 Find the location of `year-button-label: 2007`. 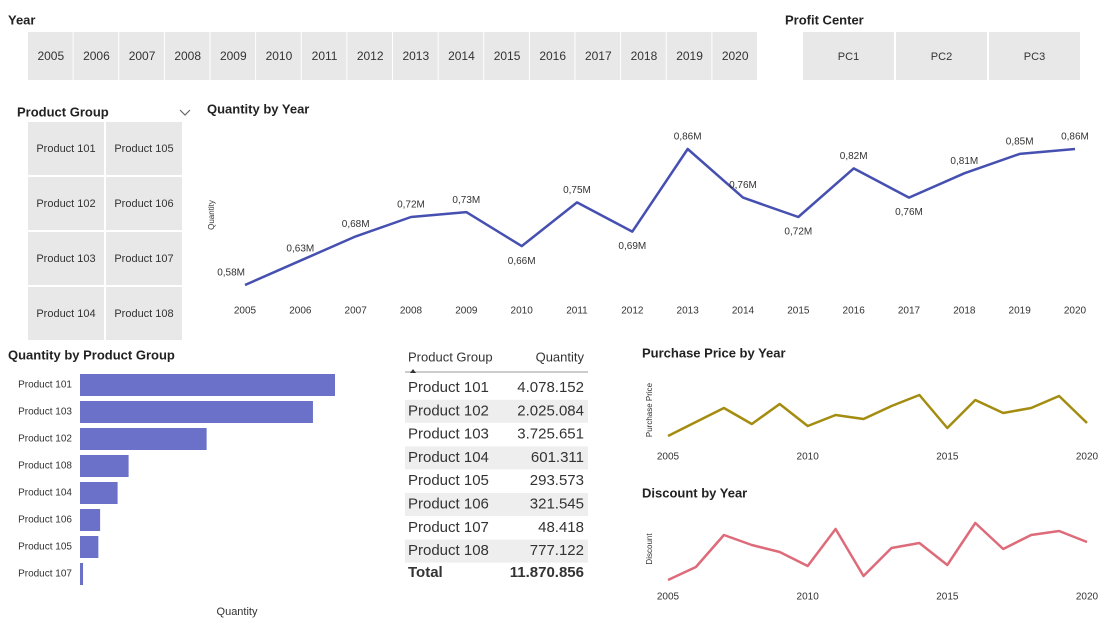

year-button-label: 2007 is located at coordinates (142, 56).